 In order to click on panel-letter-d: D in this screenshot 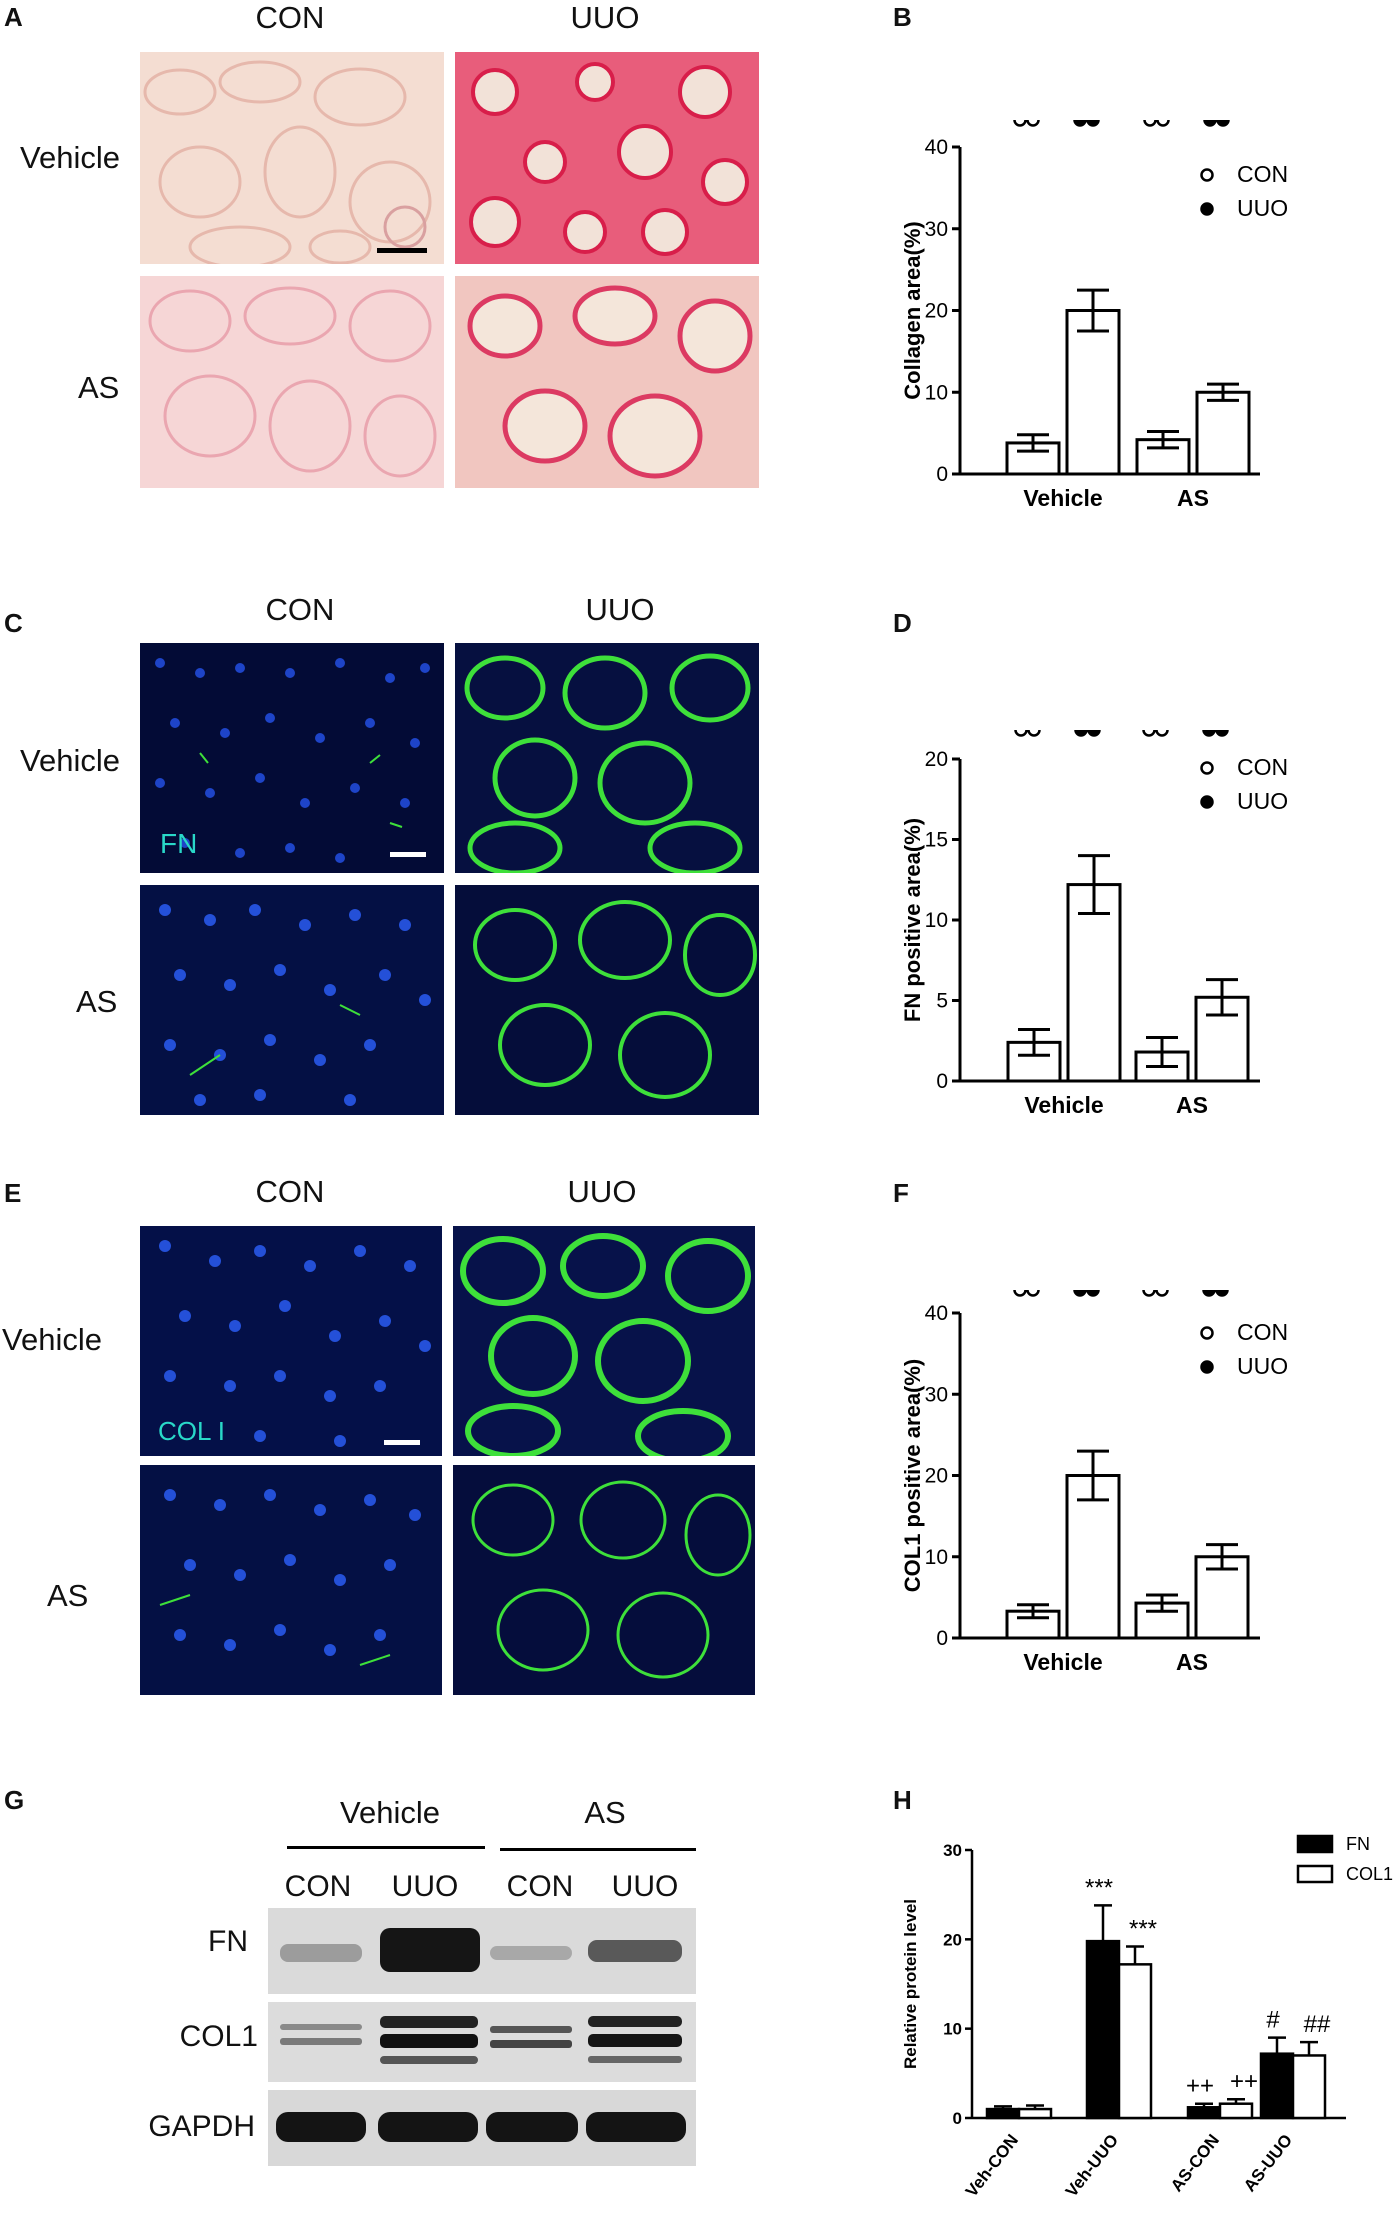, I will do `click(902, 623)`.